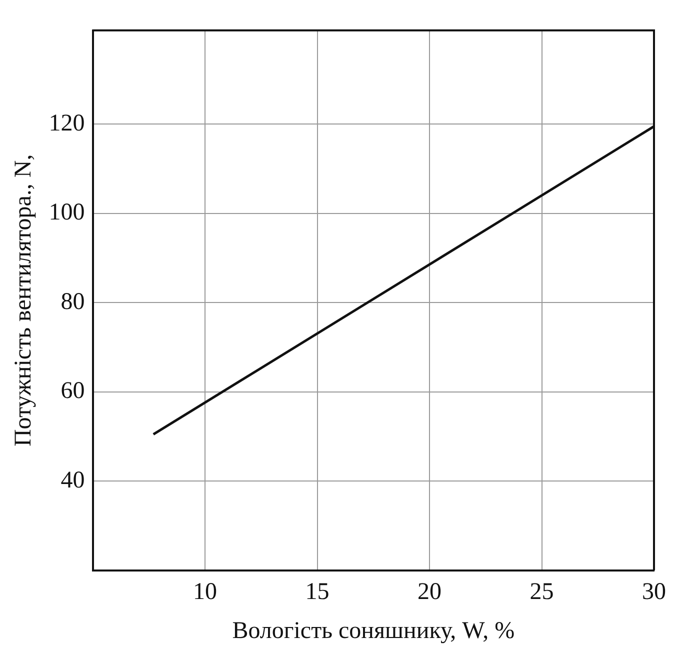  Describe the element at coordinates (66, 123) in the screenshot. I see `y-tick-label: 120` at that location.